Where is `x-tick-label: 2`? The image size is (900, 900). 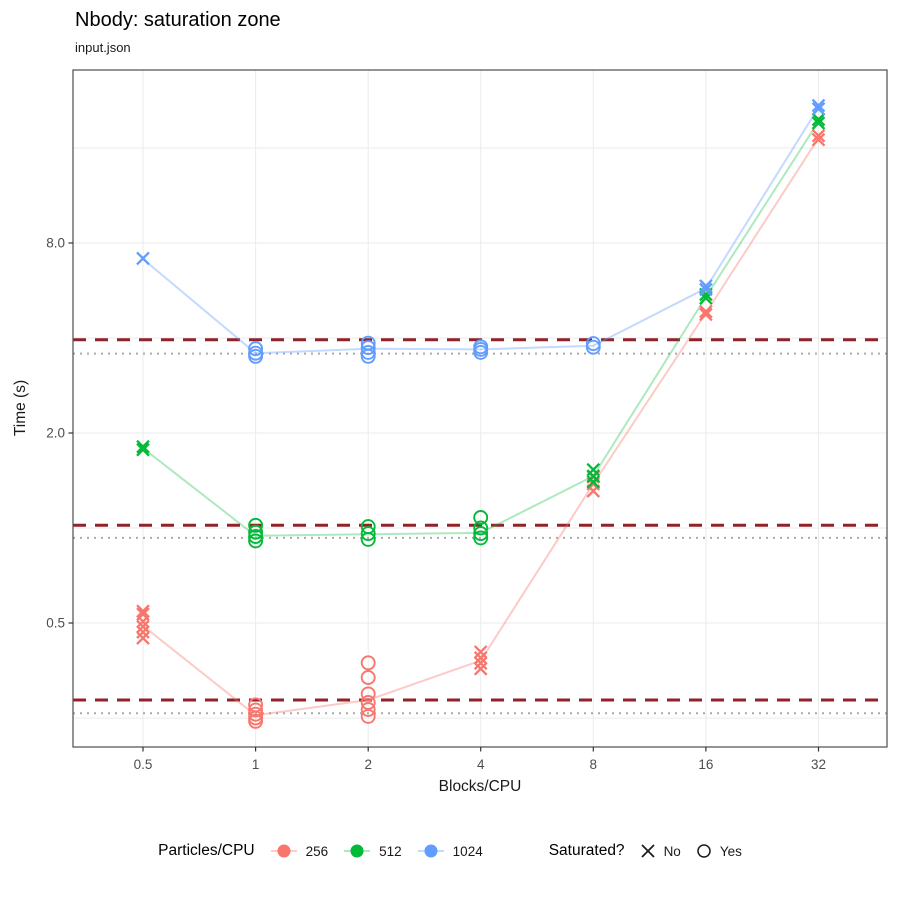
x-tick-label: 2 is located at coordinates (368, 764).